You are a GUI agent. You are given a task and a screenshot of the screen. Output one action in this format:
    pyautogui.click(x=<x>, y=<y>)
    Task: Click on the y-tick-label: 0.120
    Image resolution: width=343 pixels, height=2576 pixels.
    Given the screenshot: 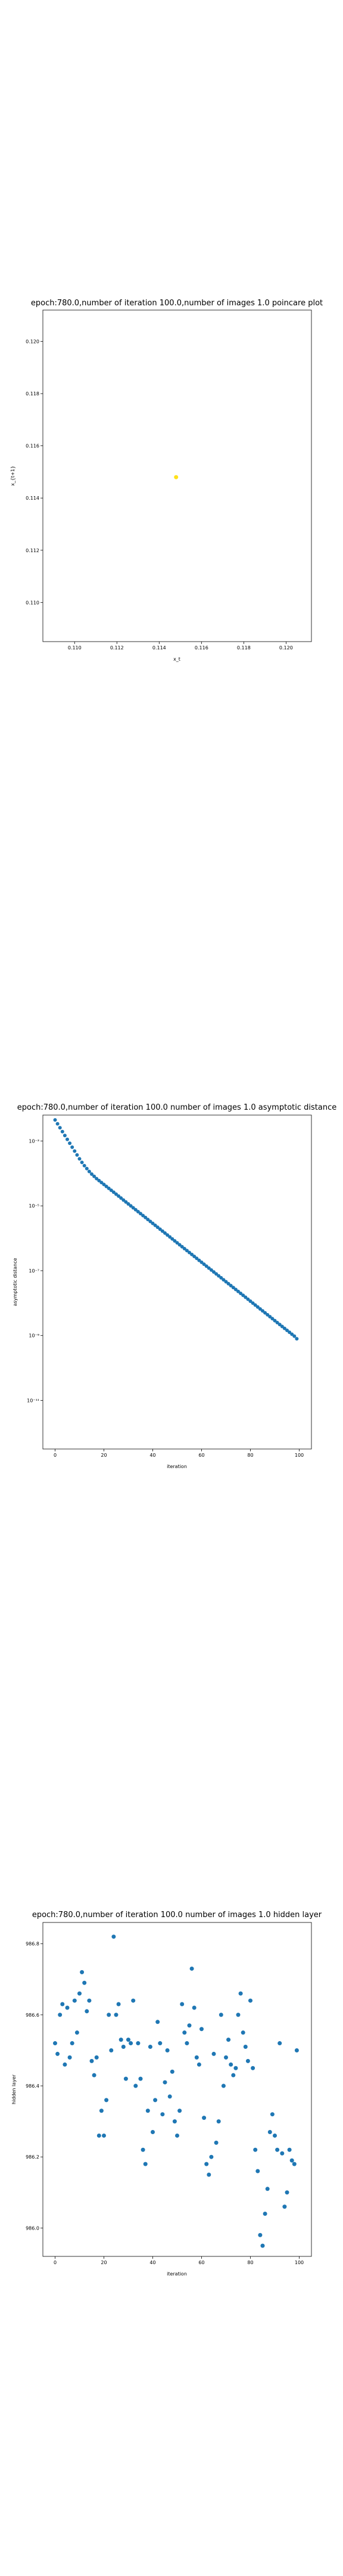 What is the action you would take?
    pyautogui.click(x=33, y=342)
    